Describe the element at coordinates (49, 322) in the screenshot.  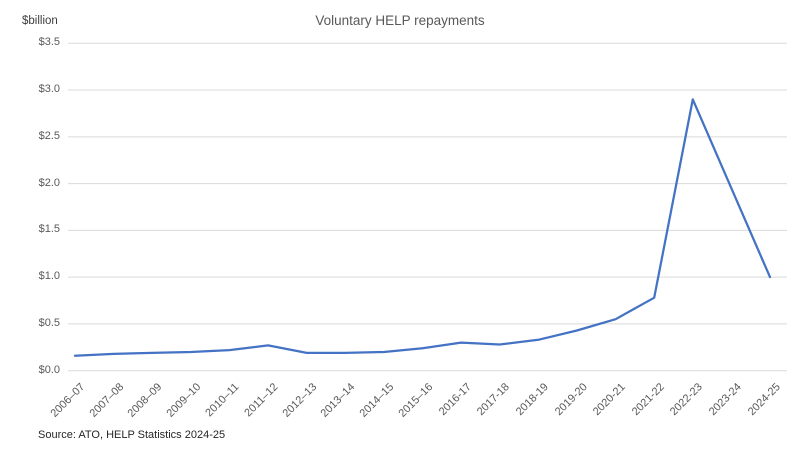
I see `y-tick-label: $0.5` at that location.